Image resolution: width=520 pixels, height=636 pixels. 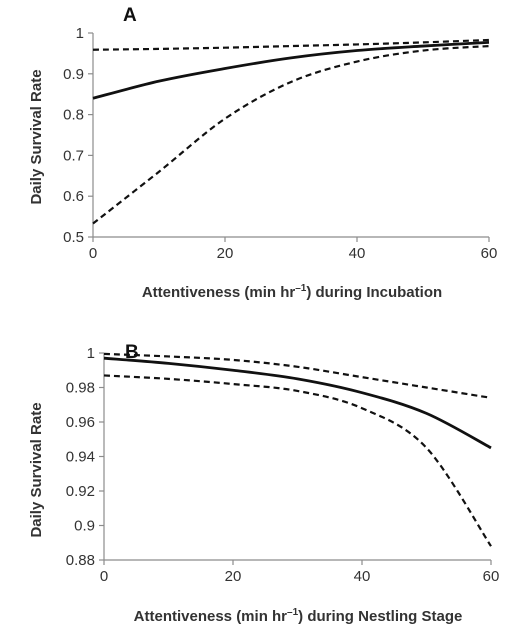 I want to click on y-tick-label: 0.92, so click(x=80, y=491).